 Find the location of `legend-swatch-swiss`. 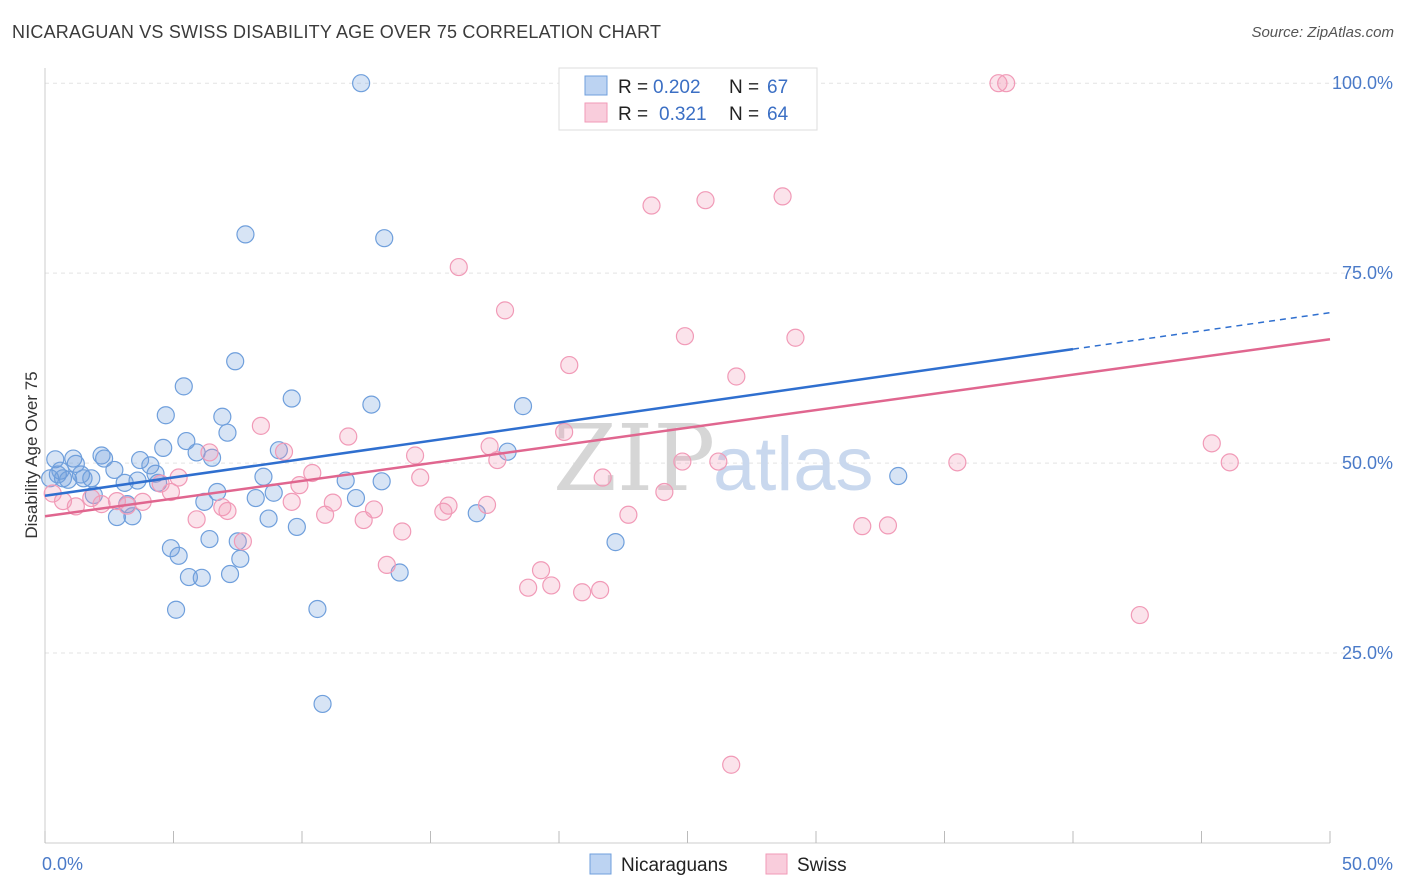

legend-swatch-swiss is located at coordinates (596, 112).